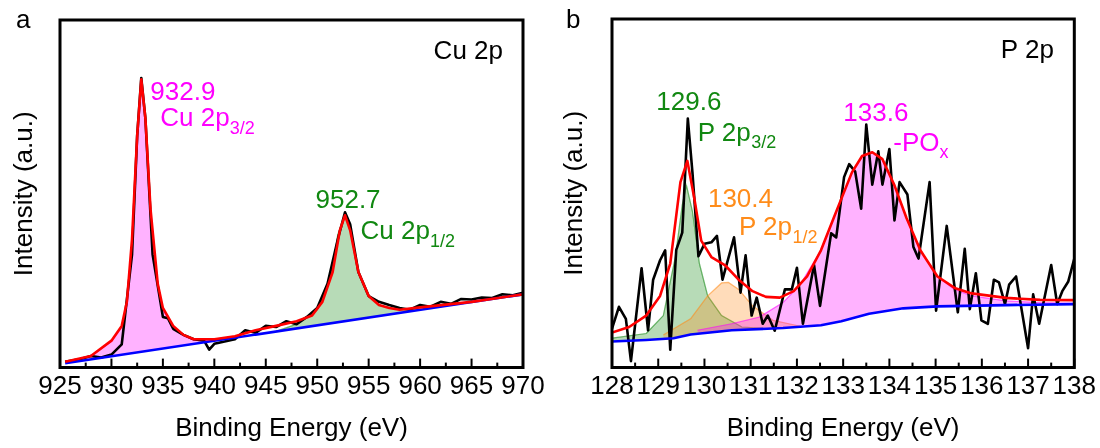 Image resolution: width=1100 pixels, height=448 pixels. Describe the element at coordinates (573, 19) in the screenshot. I see `chart-title: b` at that location.